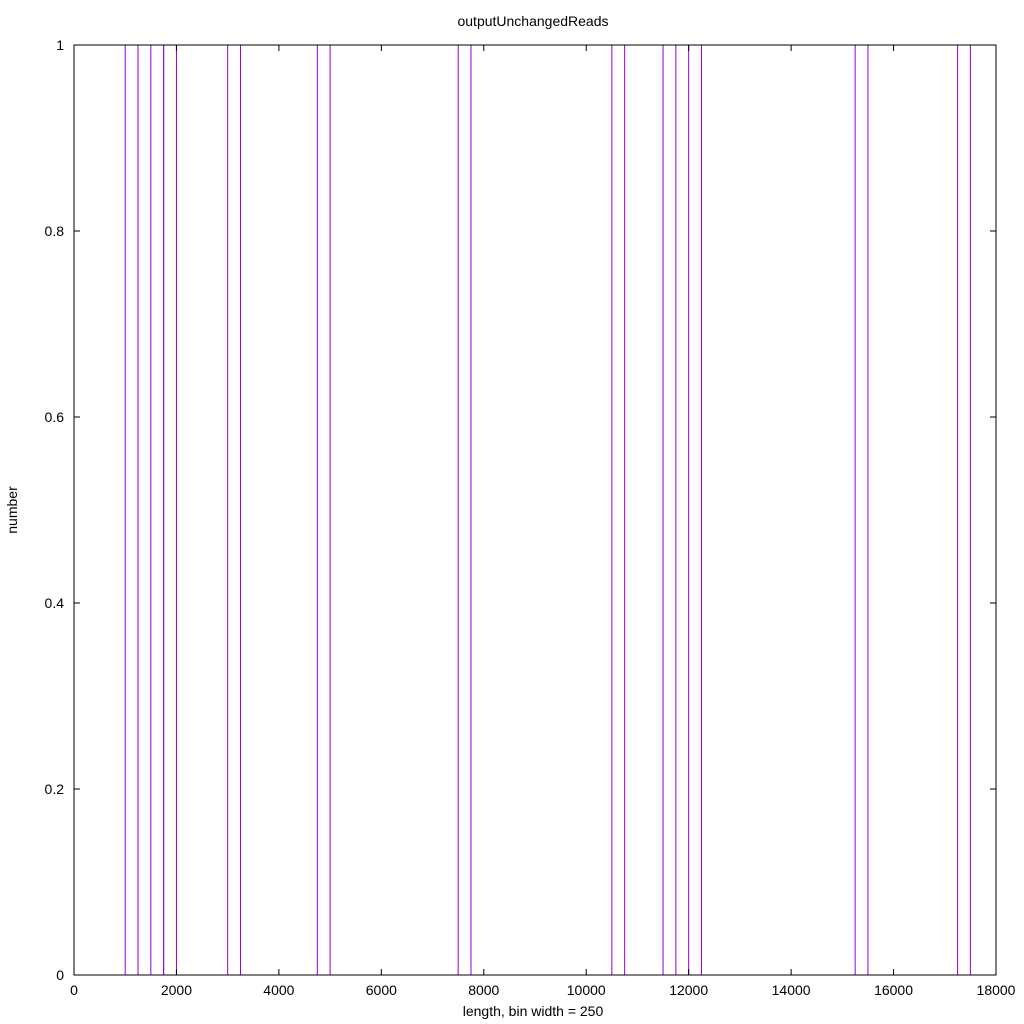 The image size is (1024, 1024). Describe the element at coordinates (688, 990) in the screenshot. I see `x-tick-label: 12000` at that location.